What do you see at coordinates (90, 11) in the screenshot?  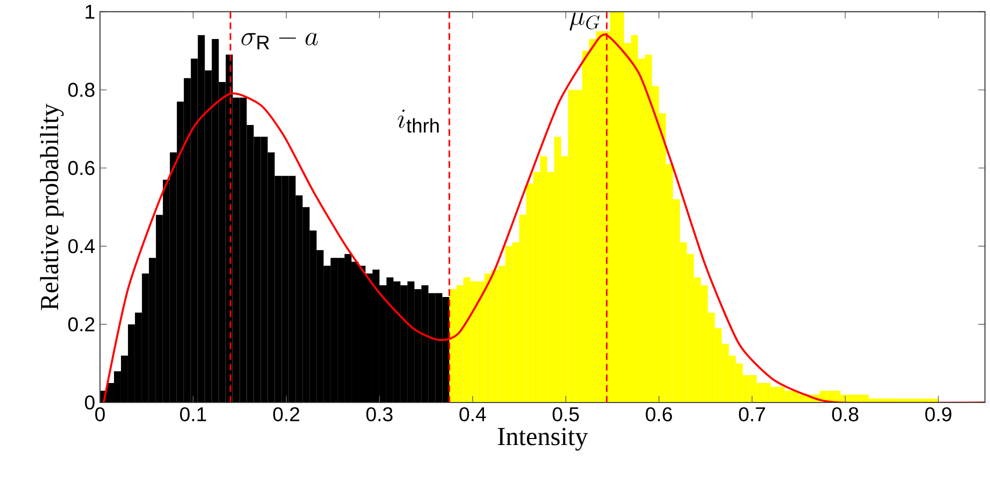 I see `y-tick-label: 1` at bounding box center [90, 11].